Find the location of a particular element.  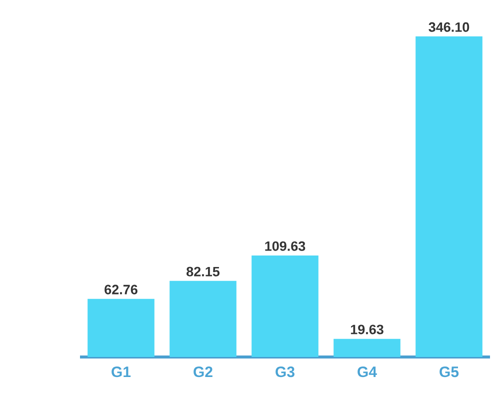

x-tick-label: G4 is located at coordinates (367, 372).